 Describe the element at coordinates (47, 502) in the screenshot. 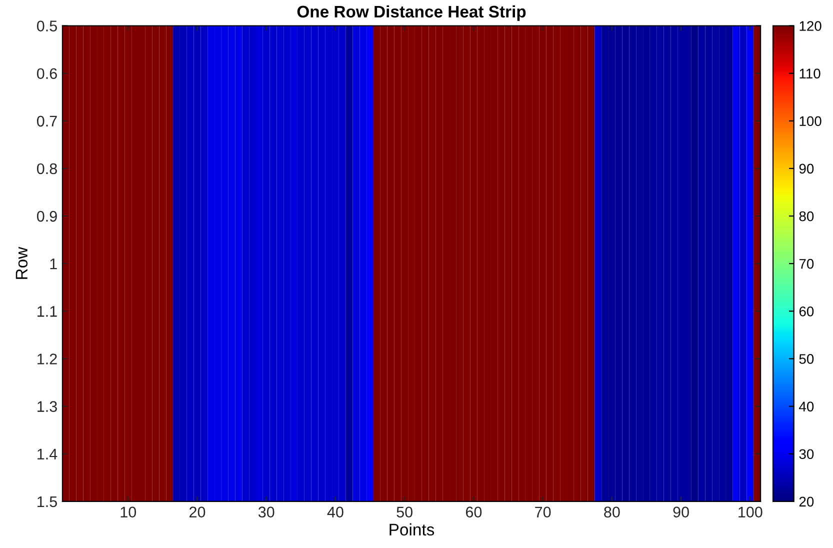

I see `y-tick-label: 1.5` at that location.